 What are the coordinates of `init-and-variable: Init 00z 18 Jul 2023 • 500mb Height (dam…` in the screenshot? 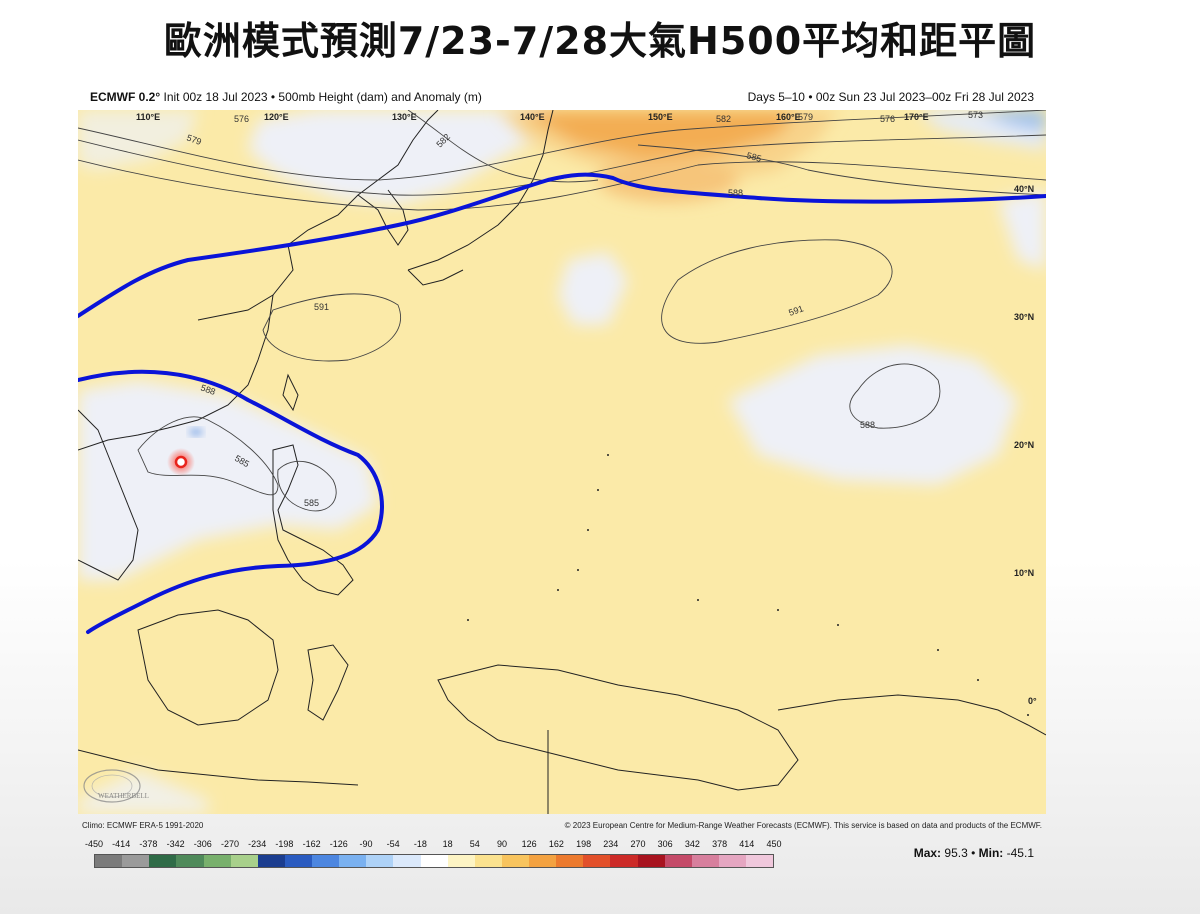 It's located at (322, 97).